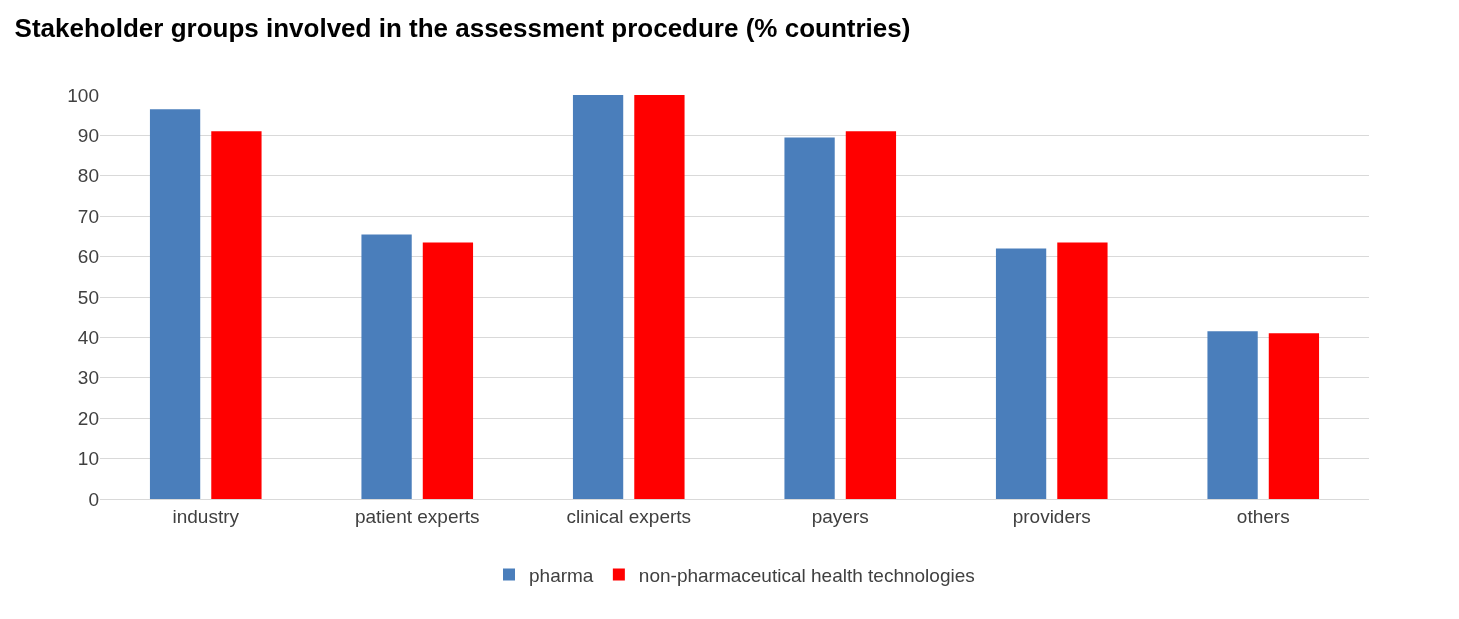 The width and height of the screenshot is (1459, 619). What do you see at coordinates (417, 516) in the screenshot?
I see `x-tick-label: patient experts` at bounding box center [417, 516].